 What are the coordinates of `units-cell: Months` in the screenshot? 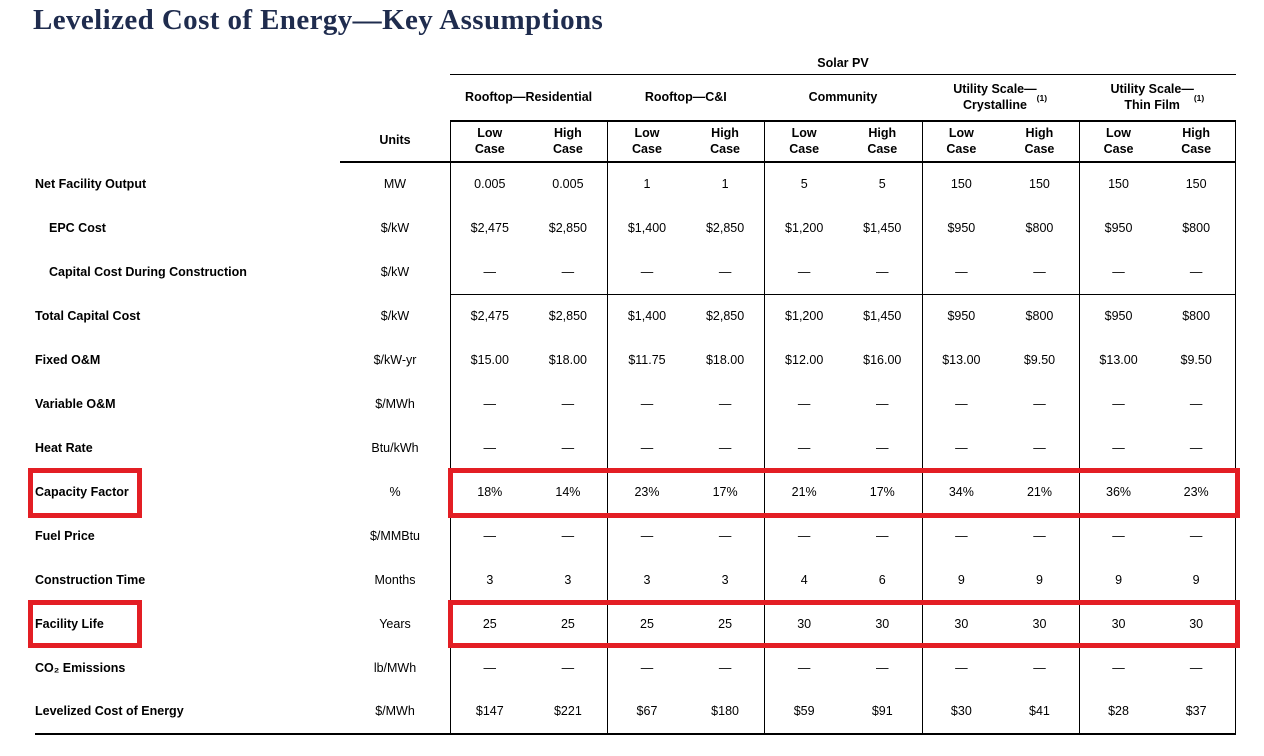 It's located at (395, 580).